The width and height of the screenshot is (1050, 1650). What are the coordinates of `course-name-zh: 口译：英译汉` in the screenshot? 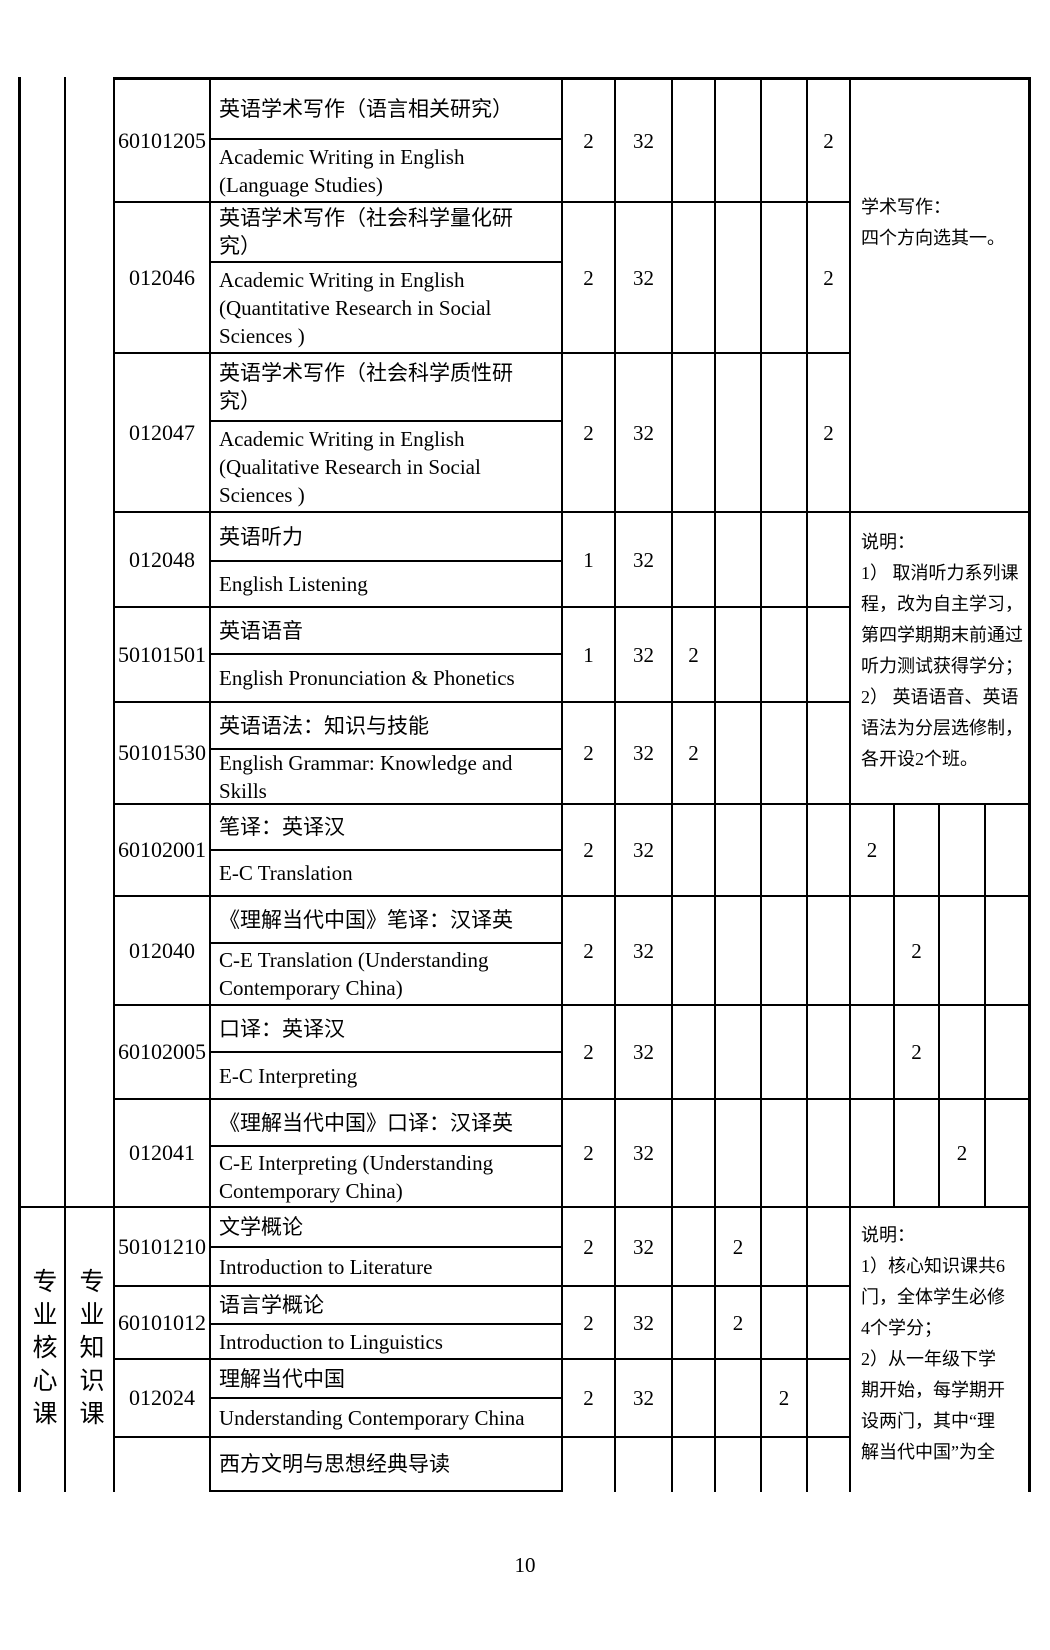 It's located at (387, 1029).